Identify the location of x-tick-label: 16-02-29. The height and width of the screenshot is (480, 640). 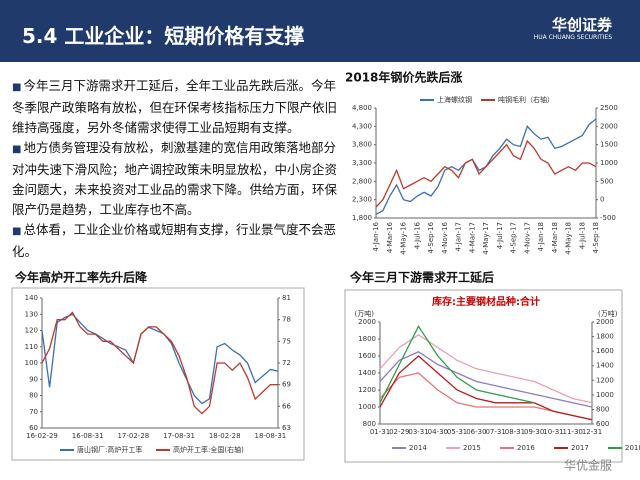
(42, 436).